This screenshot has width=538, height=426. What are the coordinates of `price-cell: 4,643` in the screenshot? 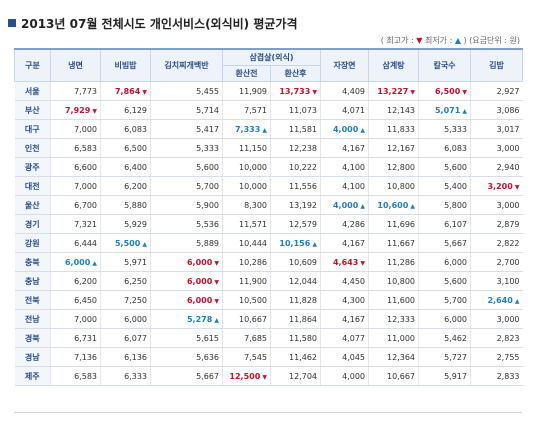 It's located at (344, 262).